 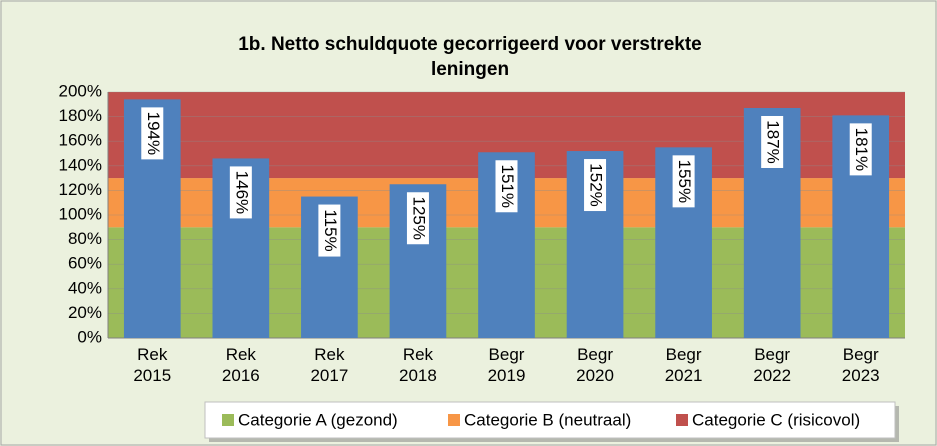 What do you see at coordinates (418, 365) in the screenshot?
I see `x-tick-label: Rek 2018` at bounding box center [418, 365].